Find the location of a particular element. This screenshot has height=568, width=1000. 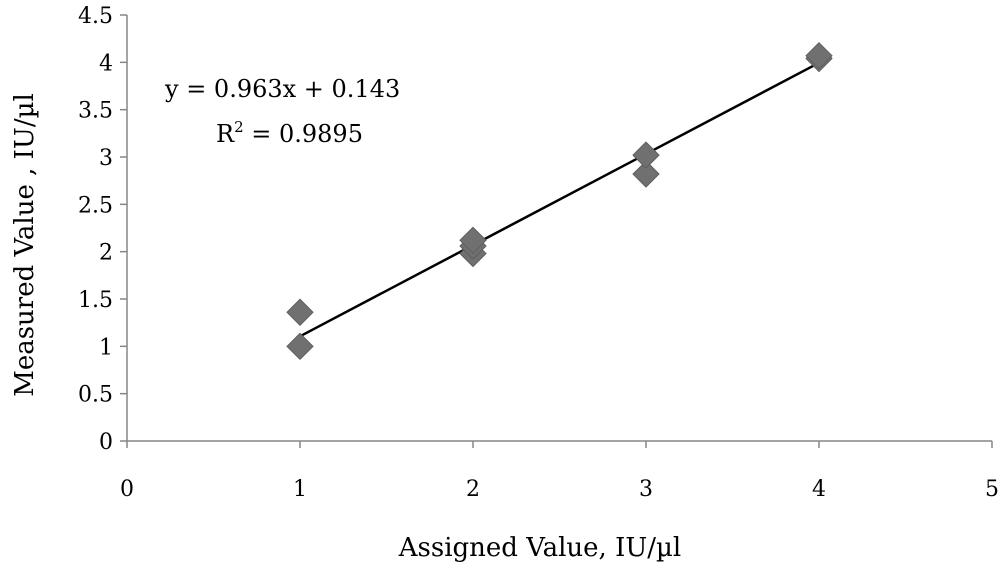

x-axis-title: Assigned Value, IU/µl is located at coordinates (539, 548).